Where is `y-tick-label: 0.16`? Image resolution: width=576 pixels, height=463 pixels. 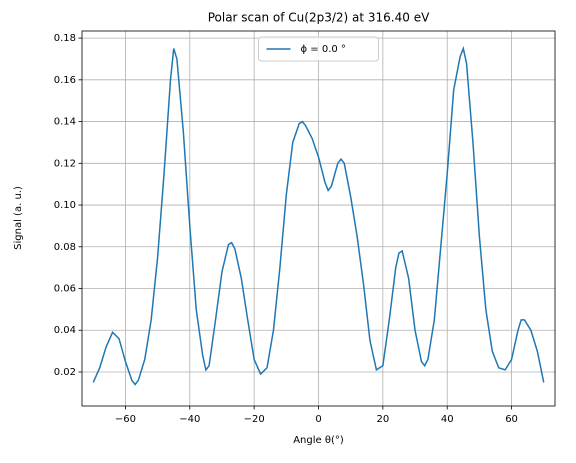 y-tick-label: 0.16 is located at coordinates (65, 80).